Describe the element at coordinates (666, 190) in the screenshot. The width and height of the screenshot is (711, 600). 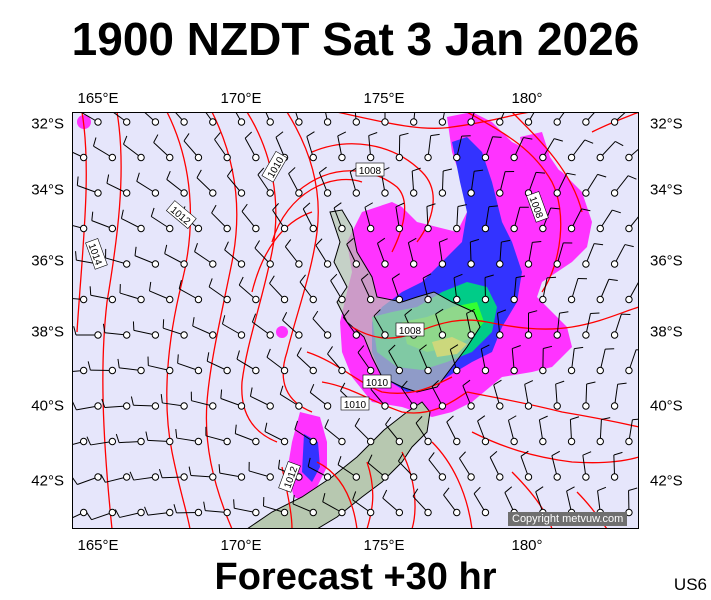
I see `lat-label-34-right: 34°S` at that location.